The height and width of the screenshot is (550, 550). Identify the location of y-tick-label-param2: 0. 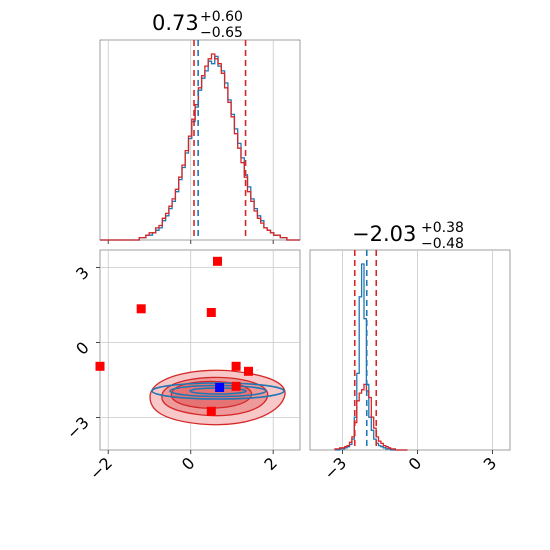
(82, 348).